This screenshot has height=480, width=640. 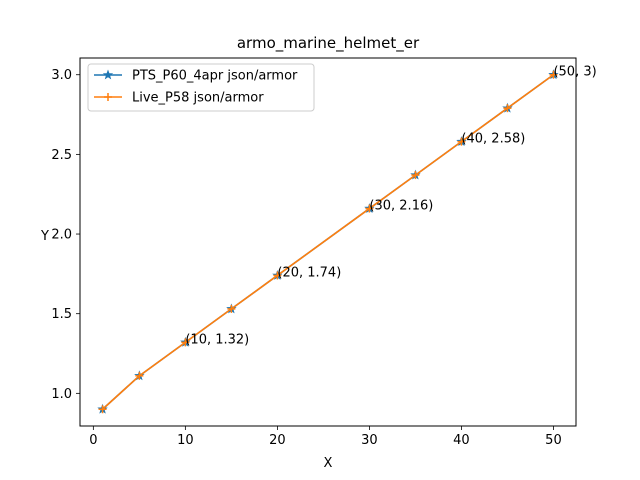 What do you see at coordinates (61, 75) in the screenshot?
I see `y-tick-label: 3.0` at bounding box center [61, 75].